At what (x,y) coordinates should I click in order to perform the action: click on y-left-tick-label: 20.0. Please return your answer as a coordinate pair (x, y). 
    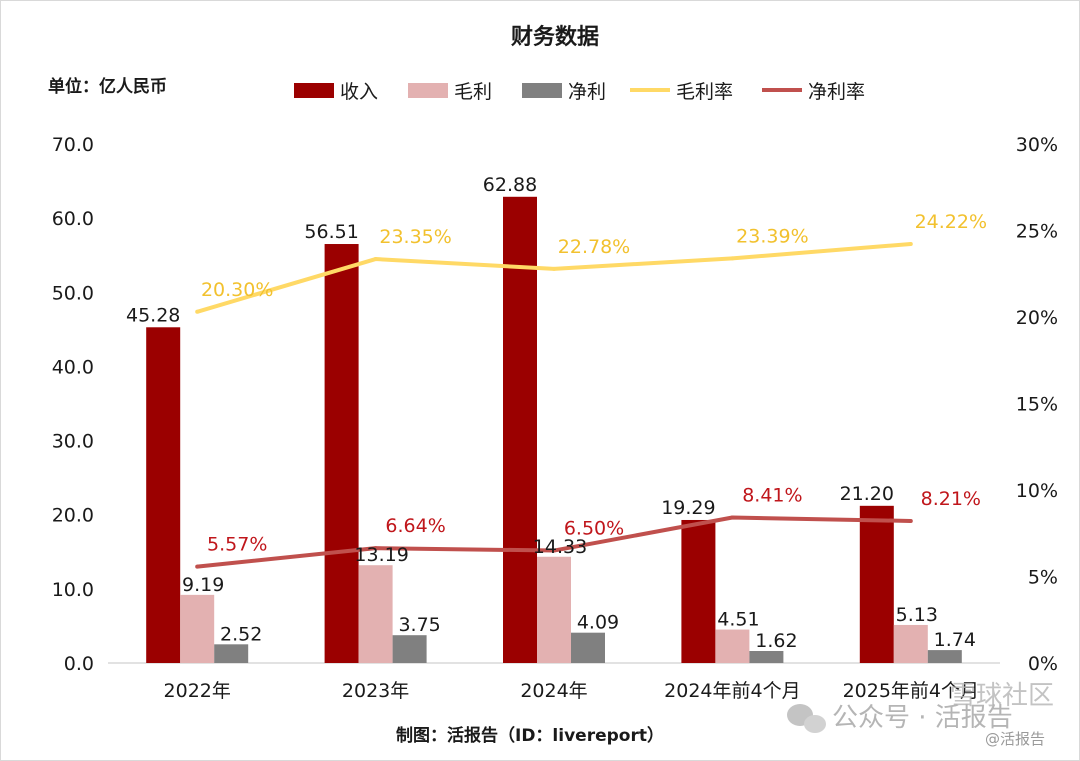
    Looking at the image, I should click on (73, 516).